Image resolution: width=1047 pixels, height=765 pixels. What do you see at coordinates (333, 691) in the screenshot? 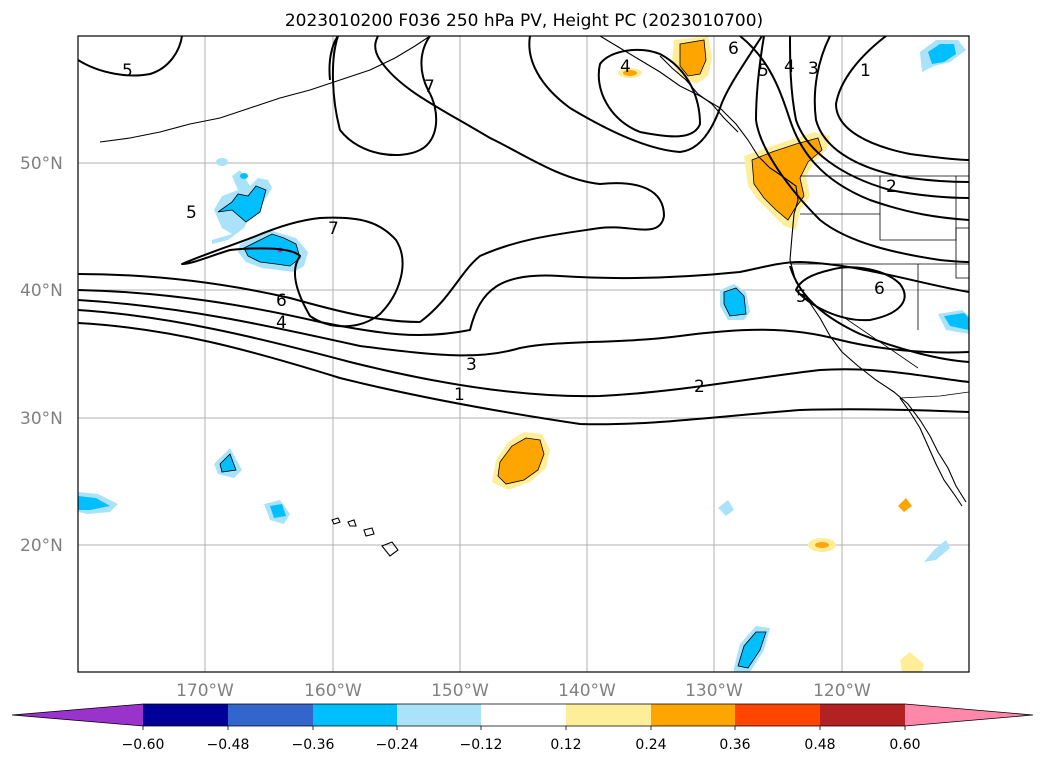
I see `lon-label: 160°W` at bounding box center [333, 691].